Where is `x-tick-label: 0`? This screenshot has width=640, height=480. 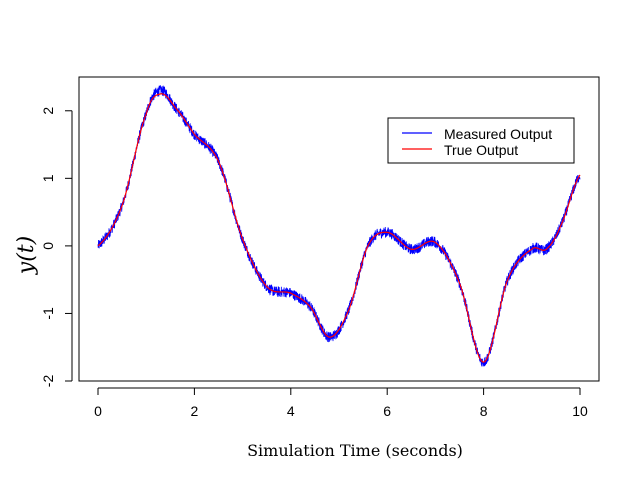 x-tick-label: 0 is located at coordinates (98, 411).